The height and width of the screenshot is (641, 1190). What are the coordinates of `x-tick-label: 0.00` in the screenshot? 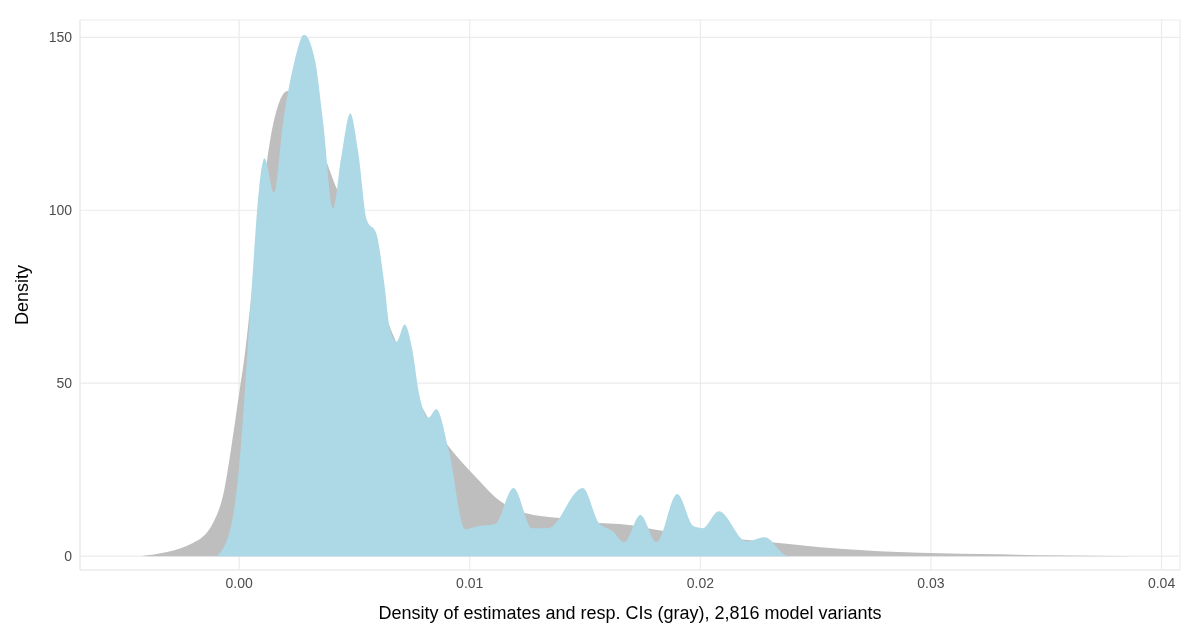 It's located at (239, 582).